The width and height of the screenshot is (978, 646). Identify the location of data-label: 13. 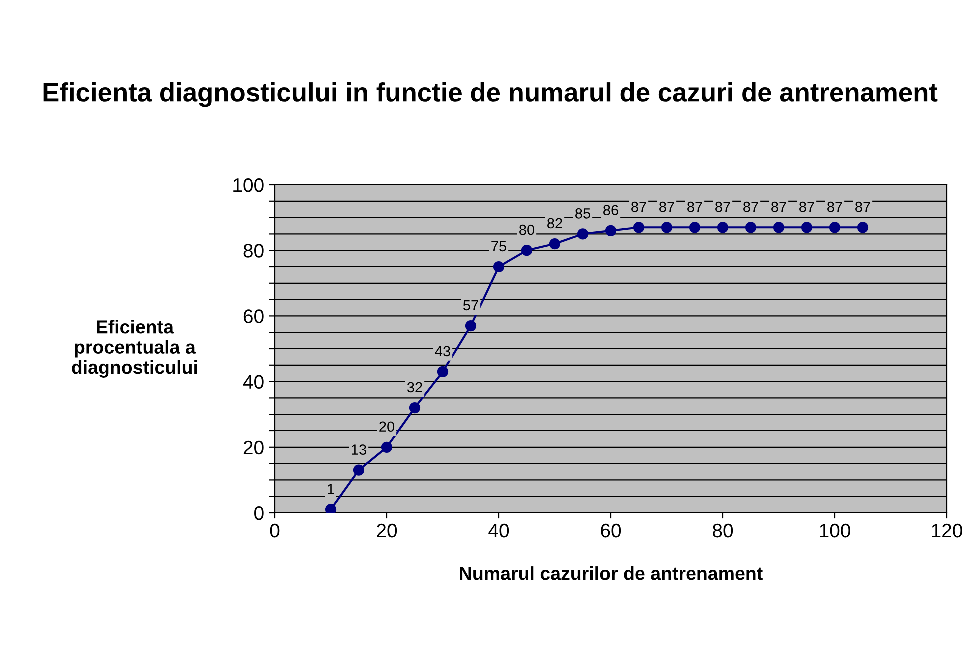
(359, 449).